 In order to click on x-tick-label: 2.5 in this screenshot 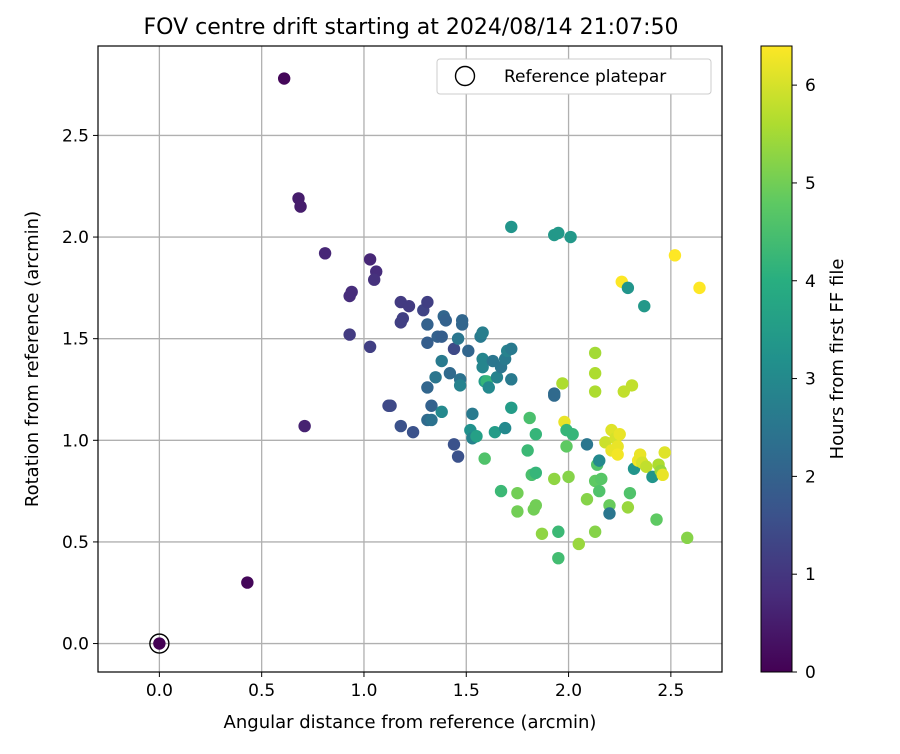, I will do `click(670, 691)`.